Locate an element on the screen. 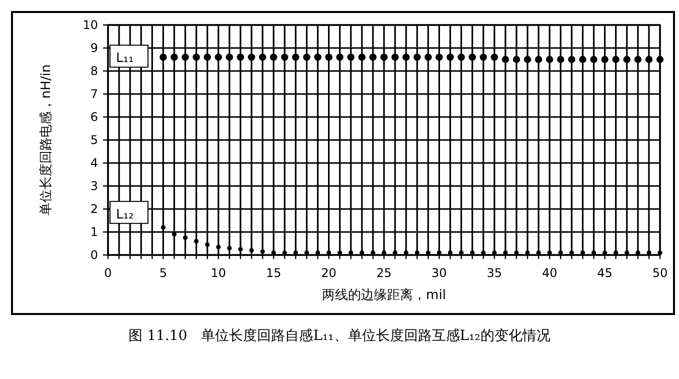 The image size is (679, 379). x-tick-label: 20 is located at coordinates (328, 273).